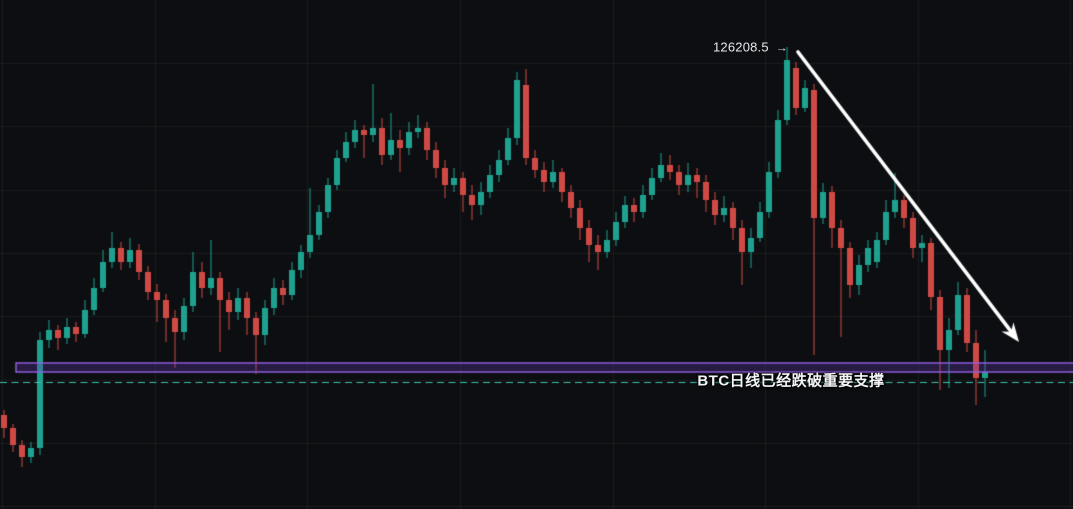 This screenshot has width=1073, height=509. I want to click on peak-price-label: 126208.5 →, so click(750, 47).